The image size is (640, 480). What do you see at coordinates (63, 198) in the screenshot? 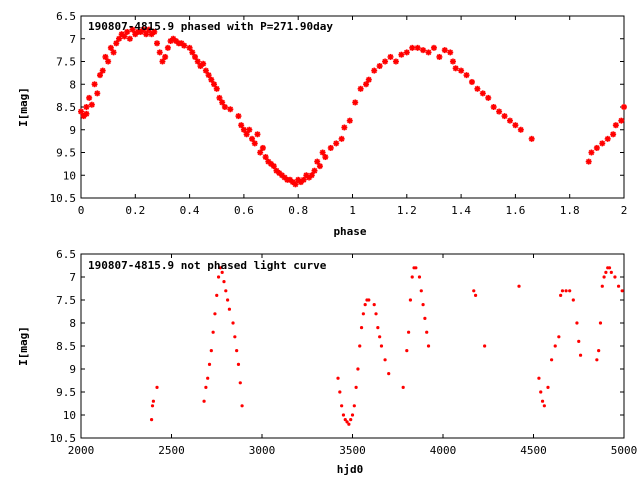
I see `phased-y-tick-label: 10.5` at bounding box center [63, 198].